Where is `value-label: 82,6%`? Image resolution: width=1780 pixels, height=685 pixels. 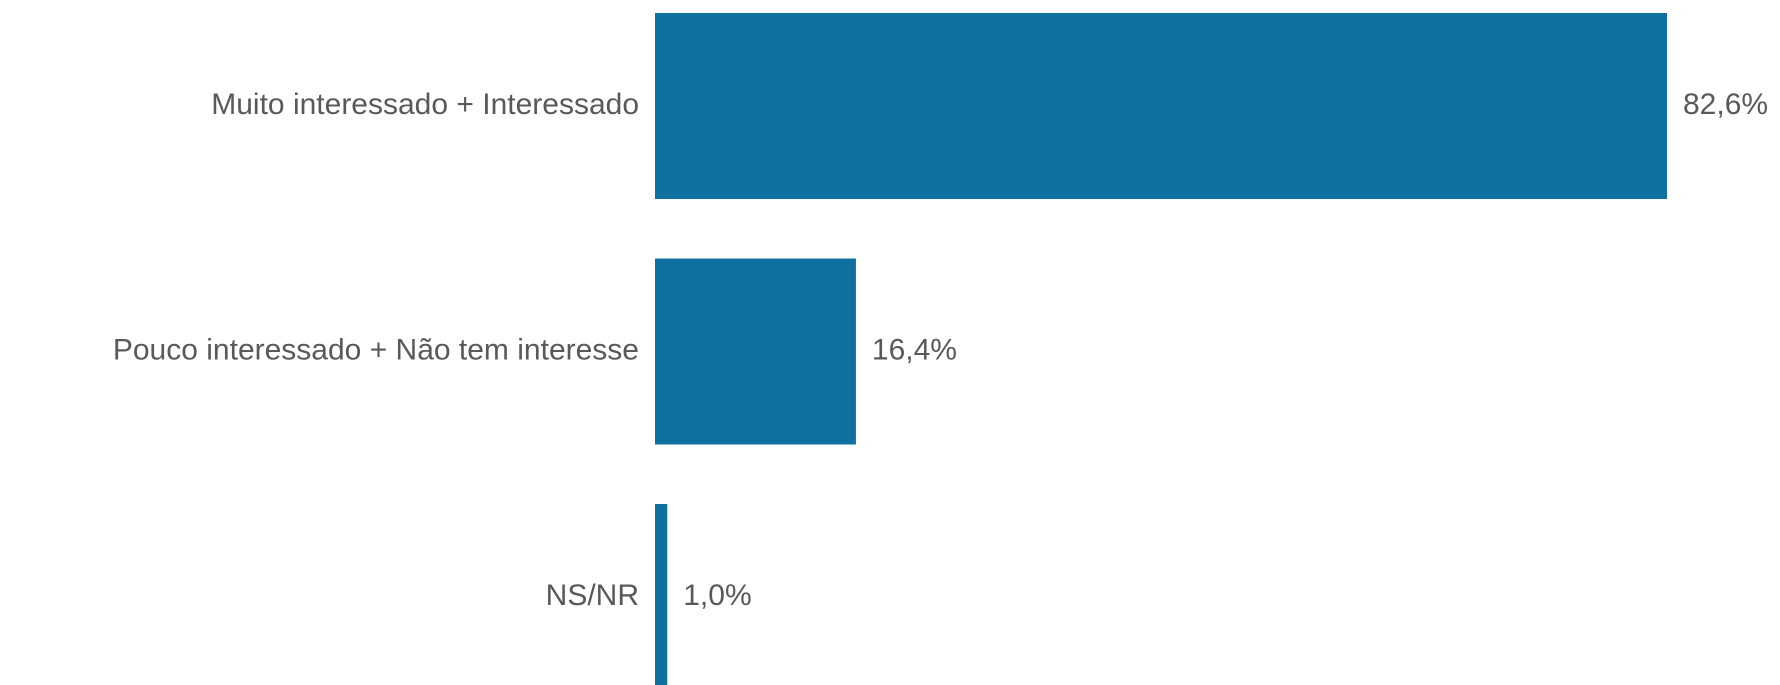 value-label: 82,6% is located at coordinates (1725, 104).